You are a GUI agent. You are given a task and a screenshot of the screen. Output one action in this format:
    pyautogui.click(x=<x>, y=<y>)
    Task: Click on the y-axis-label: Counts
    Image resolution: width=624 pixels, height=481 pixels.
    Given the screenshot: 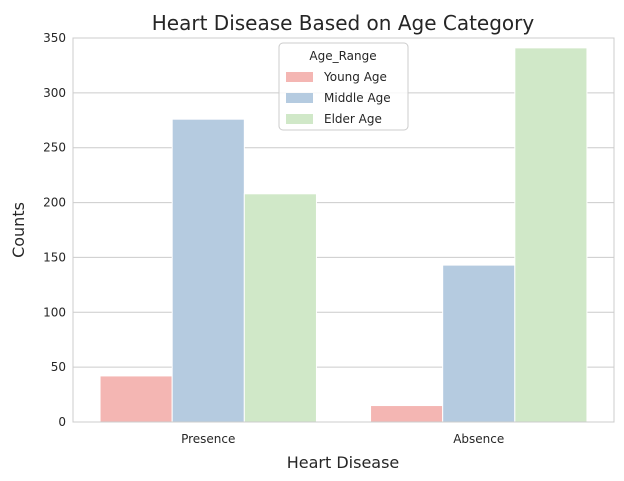 What is the action you would take?
    pyautogui.click(x=18, y=230)
    